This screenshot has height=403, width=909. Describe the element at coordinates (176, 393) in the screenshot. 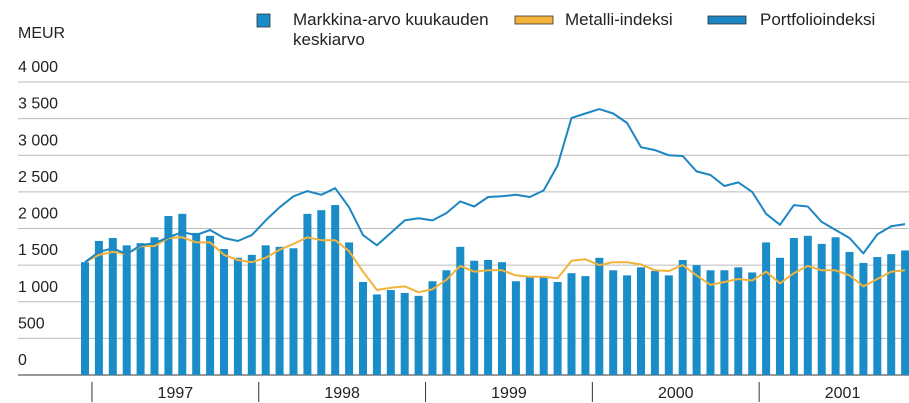

I see `x-tick-label: 1997` at that location.